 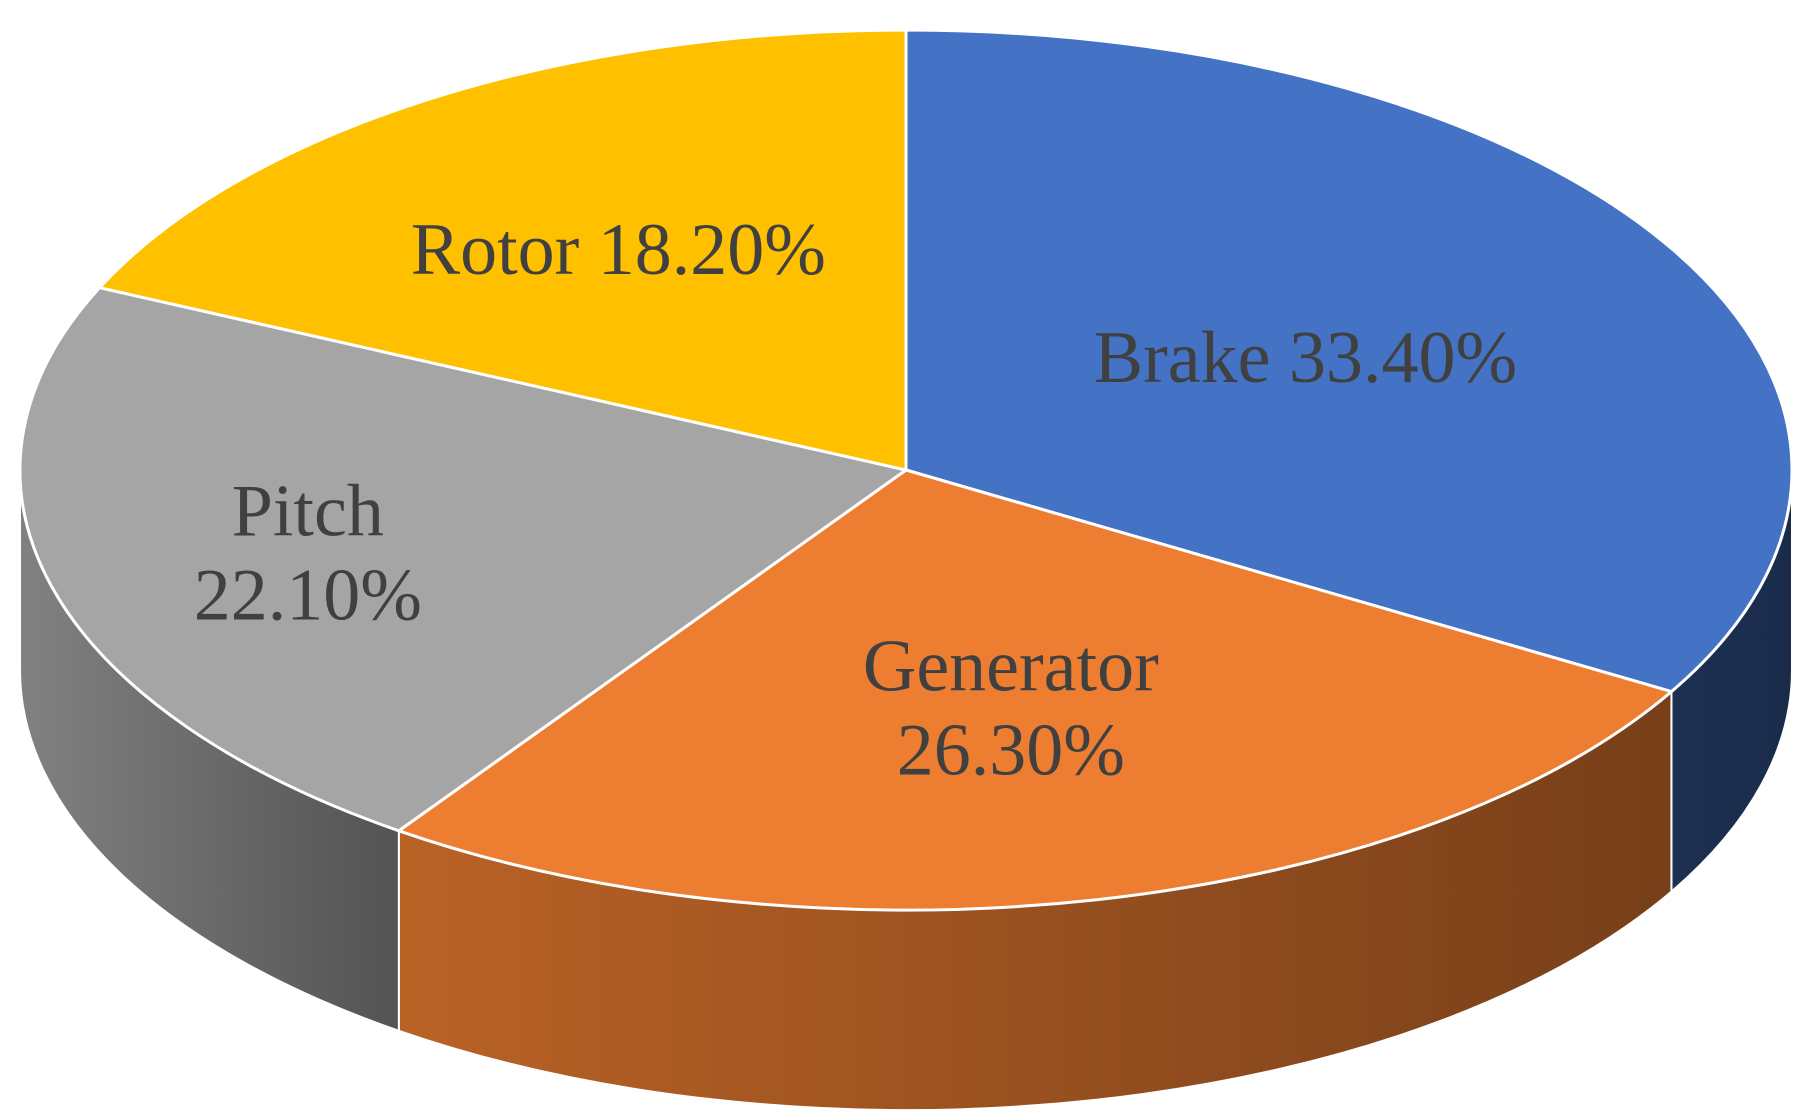 I want to click on data-label-line: 26.30%, so click(x=1011, y=750).